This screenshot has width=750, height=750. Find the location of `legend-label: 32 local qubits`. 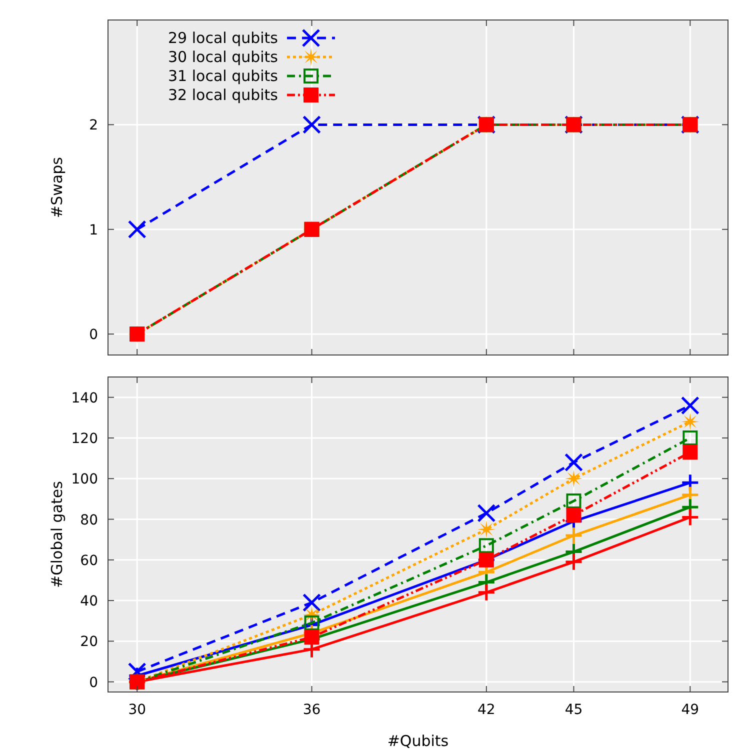

legend-label: 32 local qubits is located at coordinates (223, 95).